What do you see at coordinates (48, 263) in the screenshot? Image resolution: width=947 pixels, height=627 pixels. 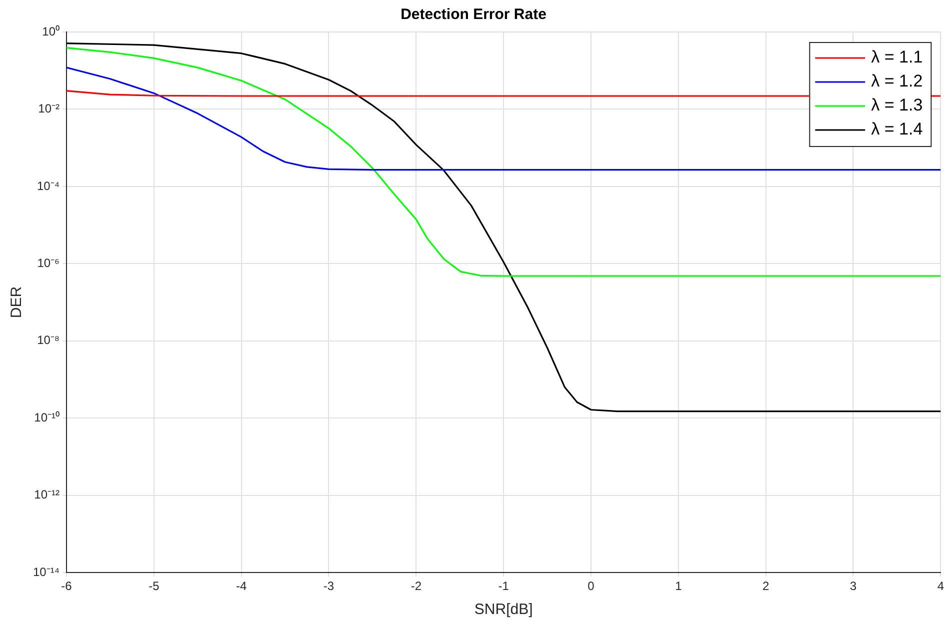 I see `y-tick-label: 10⁻⁶` at bounding box center [48, 263].